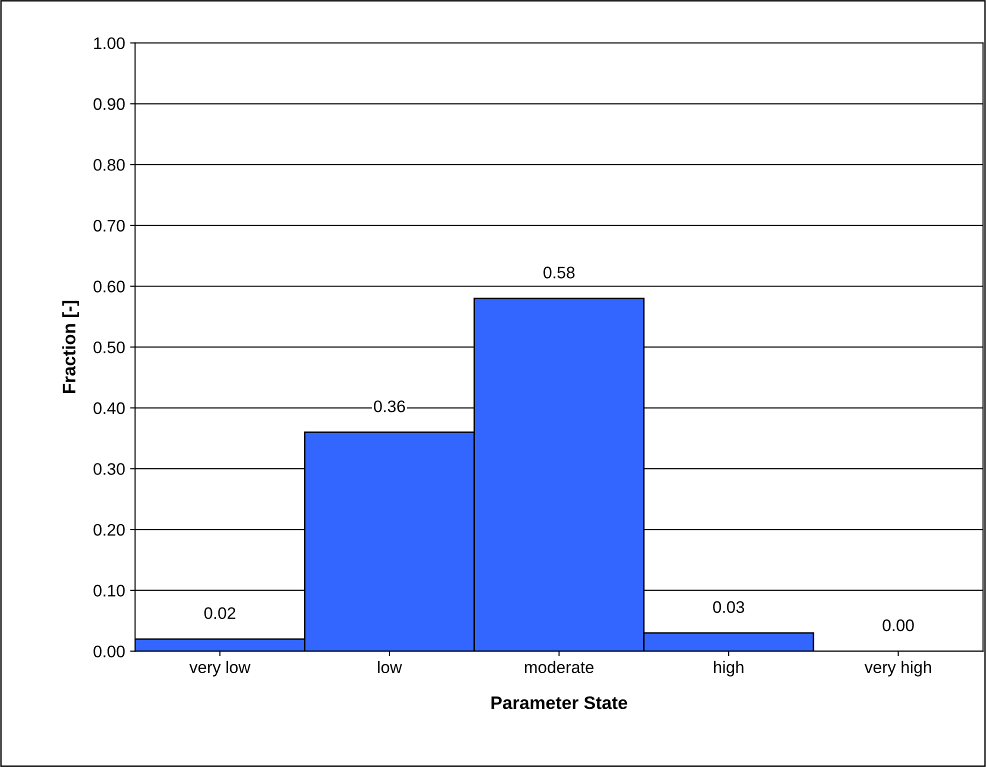  Describe the element at coordinates (728, 607) in the screenshot. I see `data-label: 0.03` at that location.